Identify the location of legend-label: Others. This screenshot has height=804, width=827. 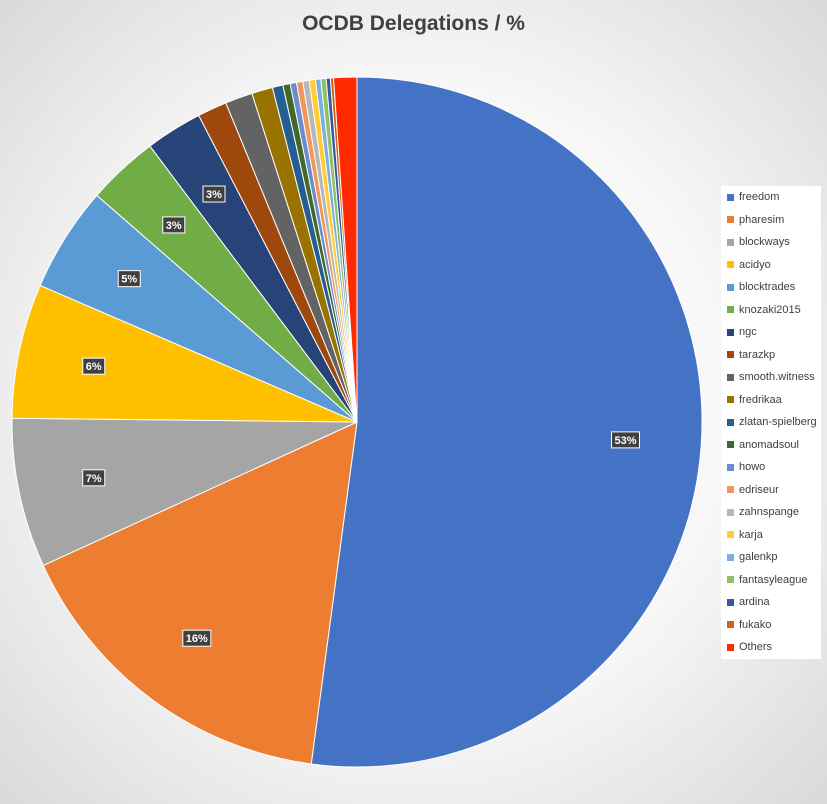
(756, 647).